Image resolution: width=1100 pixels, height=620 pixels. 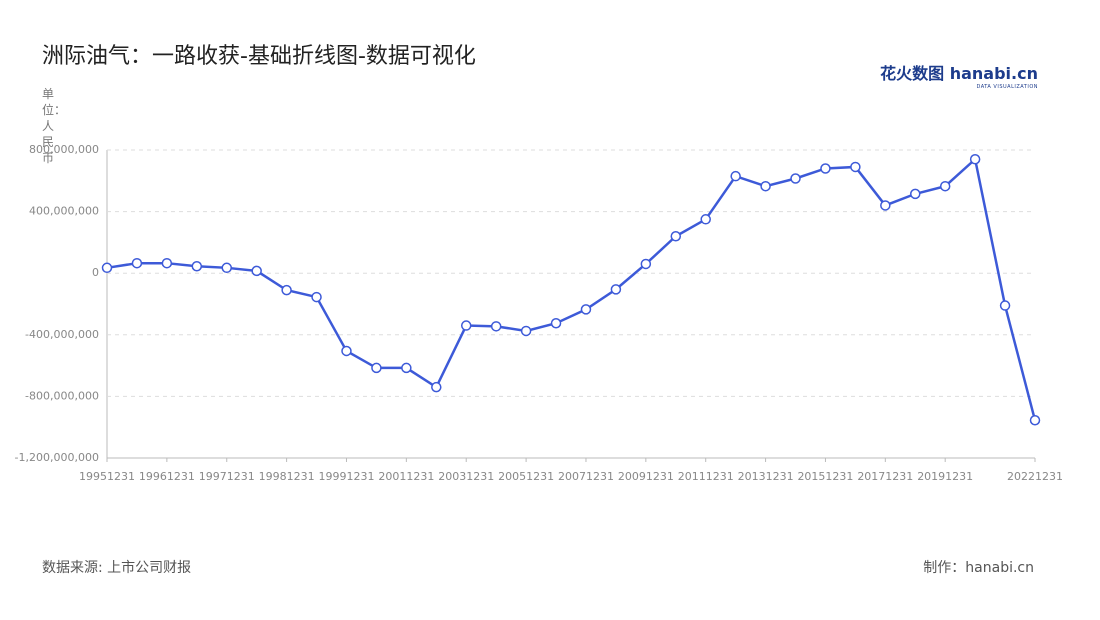 I want to click on x-tick-label: 20131231, so click(x=766, y=476).